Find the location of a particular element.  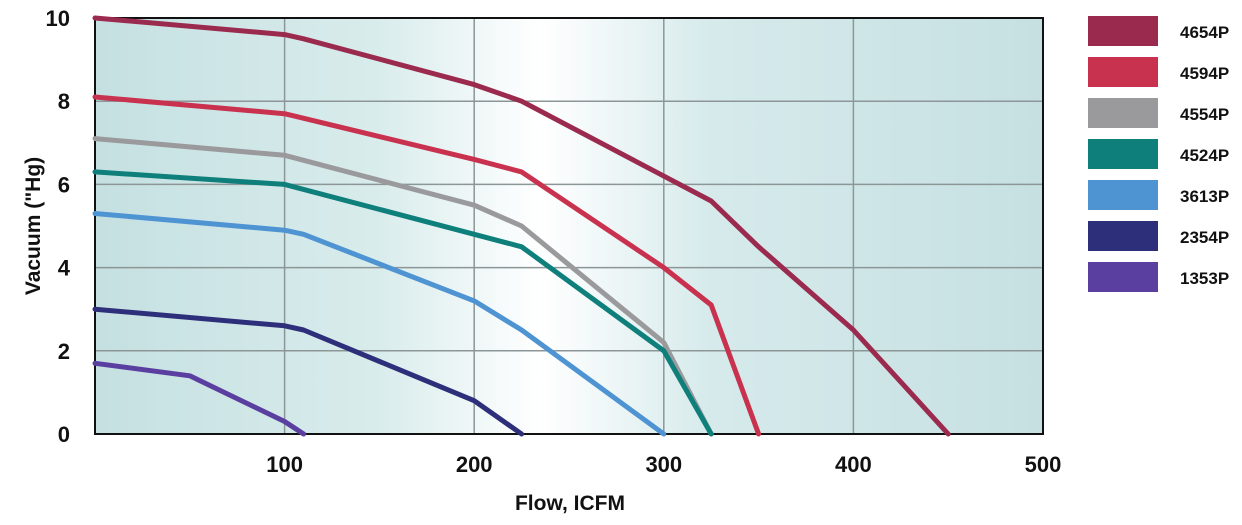

y-tick-label: 10 is located at coordinates (58, 18).